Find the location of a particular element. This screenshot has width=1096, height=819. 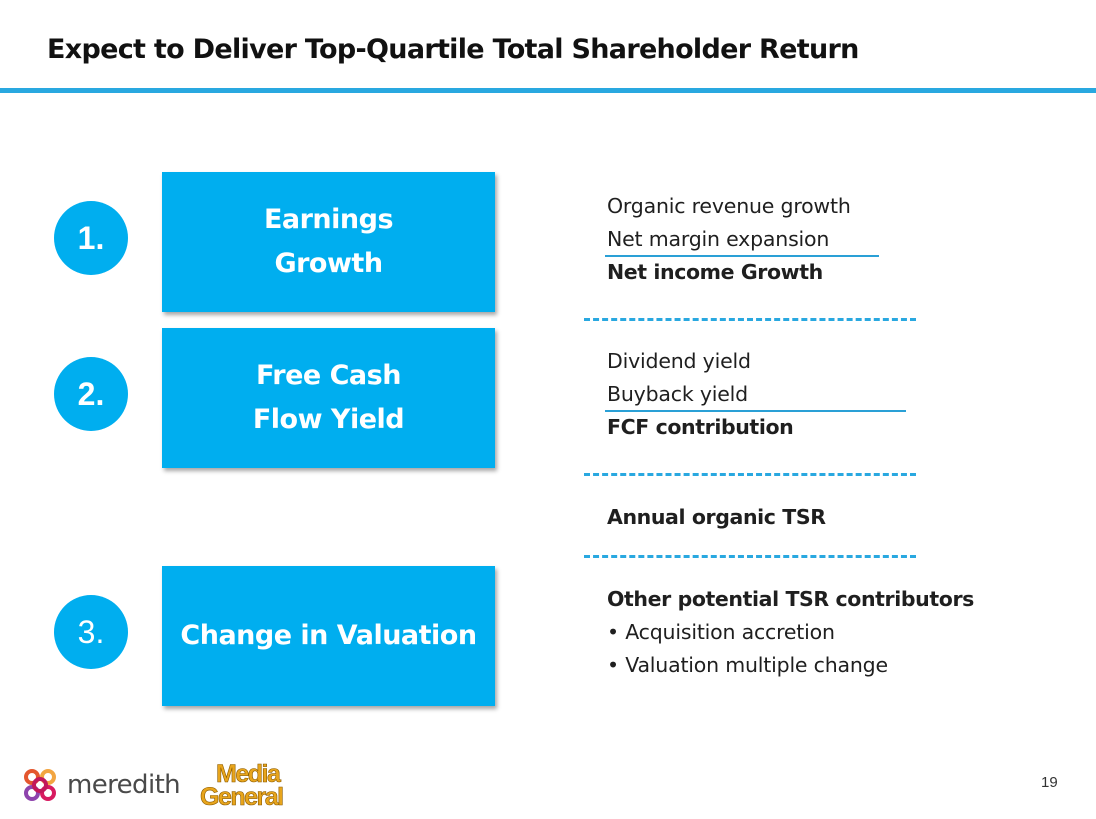

bullet-acquisition-accretion: • Acquisition accretion is located at coordinates (721, 632).